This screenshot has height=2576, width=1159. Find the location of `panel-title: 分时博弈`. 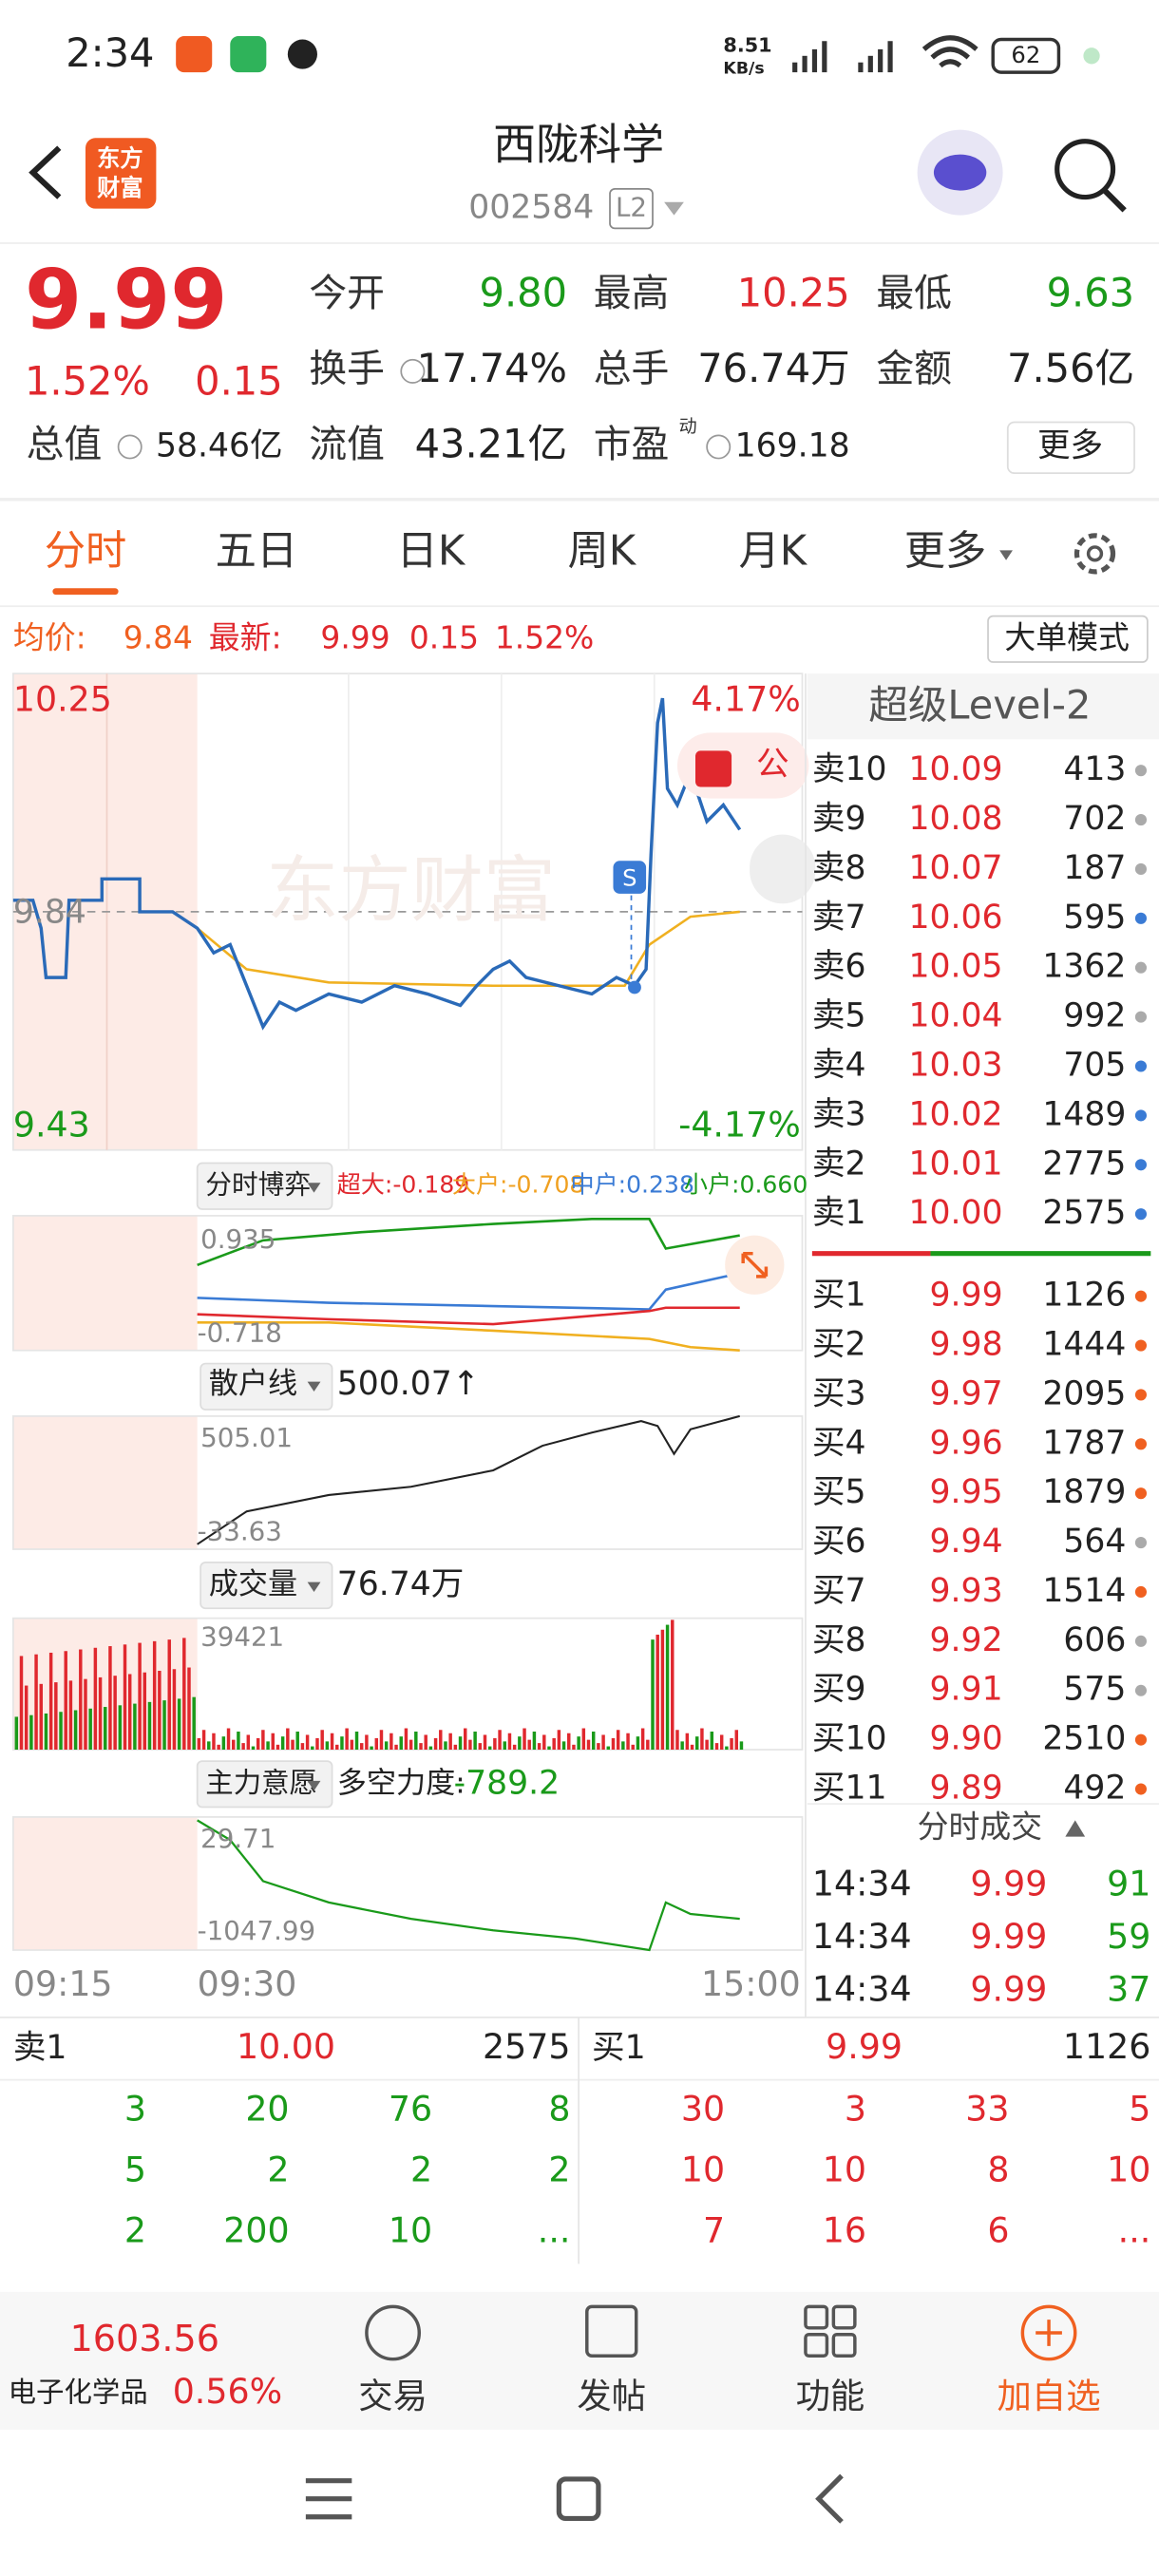

panel-title: 分时博弈 is located at coordinates (258, 1185).